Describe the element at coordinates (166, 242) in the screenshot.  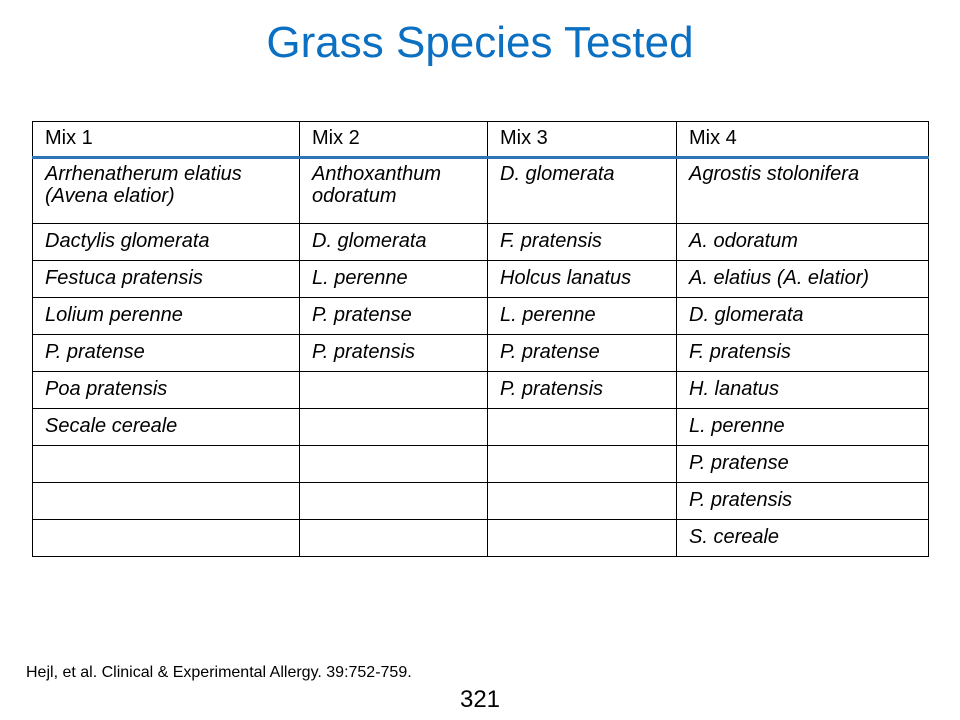
I see `table-cell: Dactylis glomerata` at that location.